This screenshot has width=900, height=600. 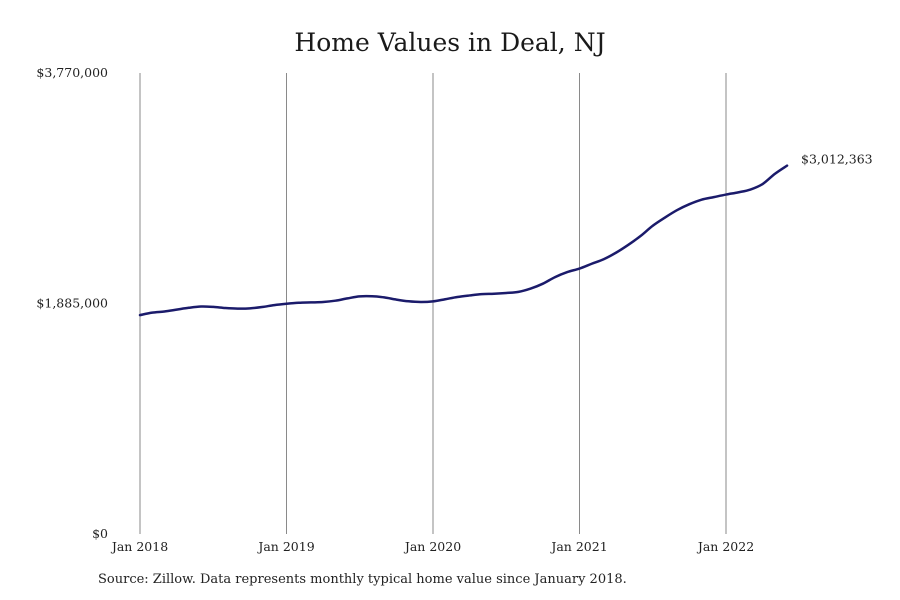 I want to click on y-tick-label: $1,885,000, so click(x=72, y=303).